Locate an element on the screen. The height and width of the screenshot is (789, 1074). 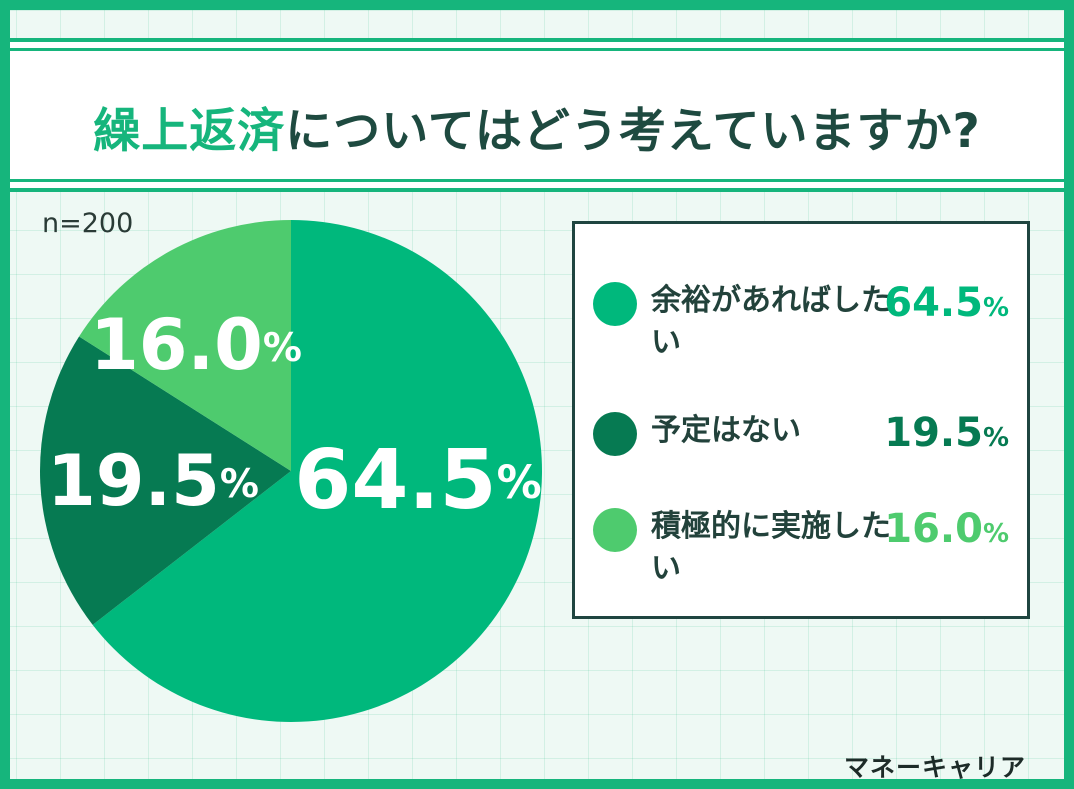
title-rest: についてはどう考えていますか? is located at coordinates (633, 131).